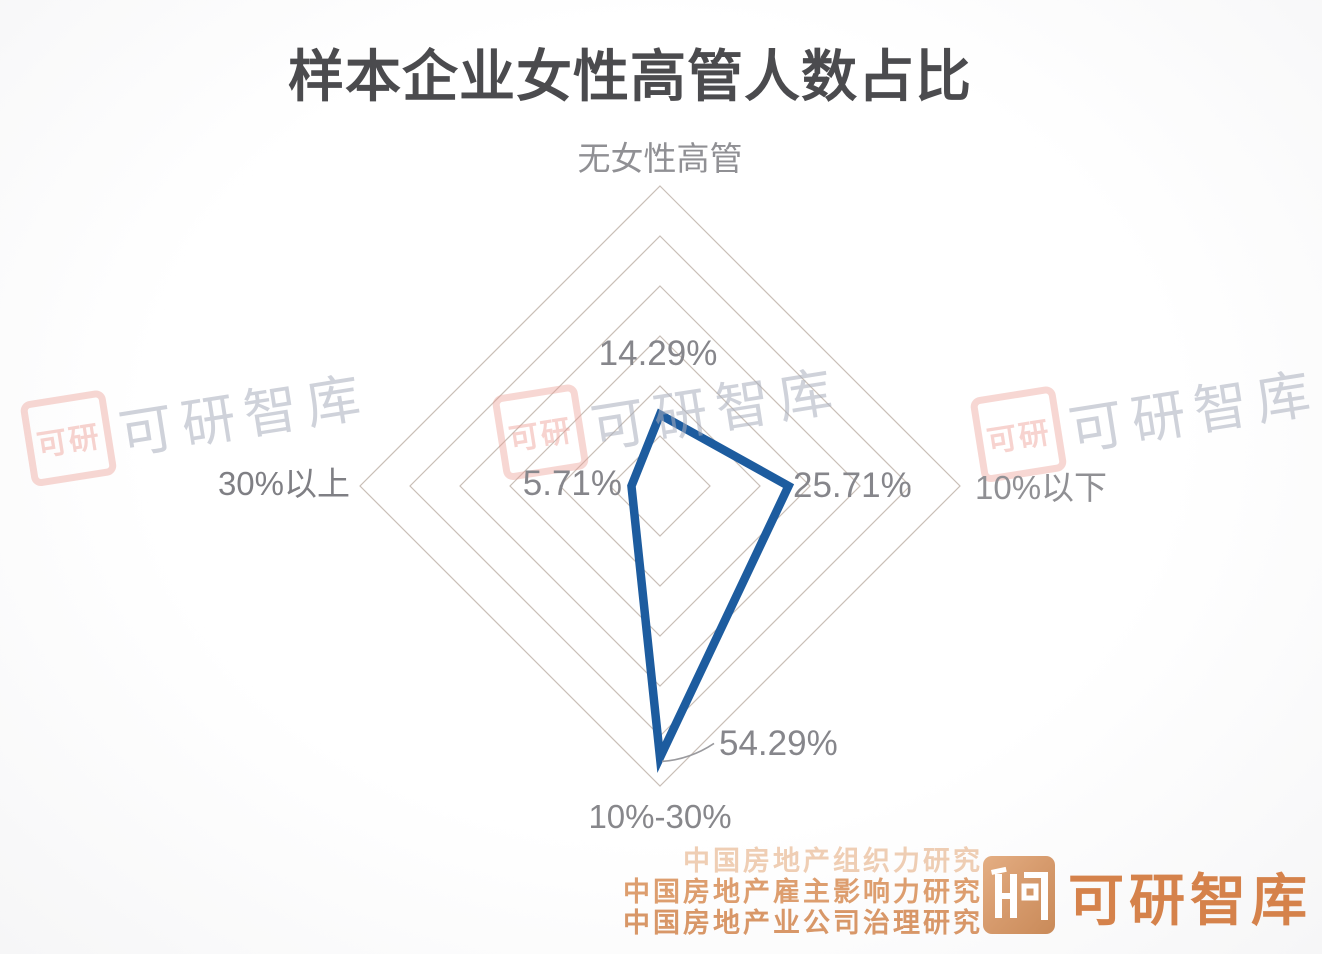 The width and height of the screenshot is (1322, 954). What do you see at coordinates (660, 816) in the screenshot?
I see `axis-label-10-30pct: 10%-30%` at bounding box center [660, 816].